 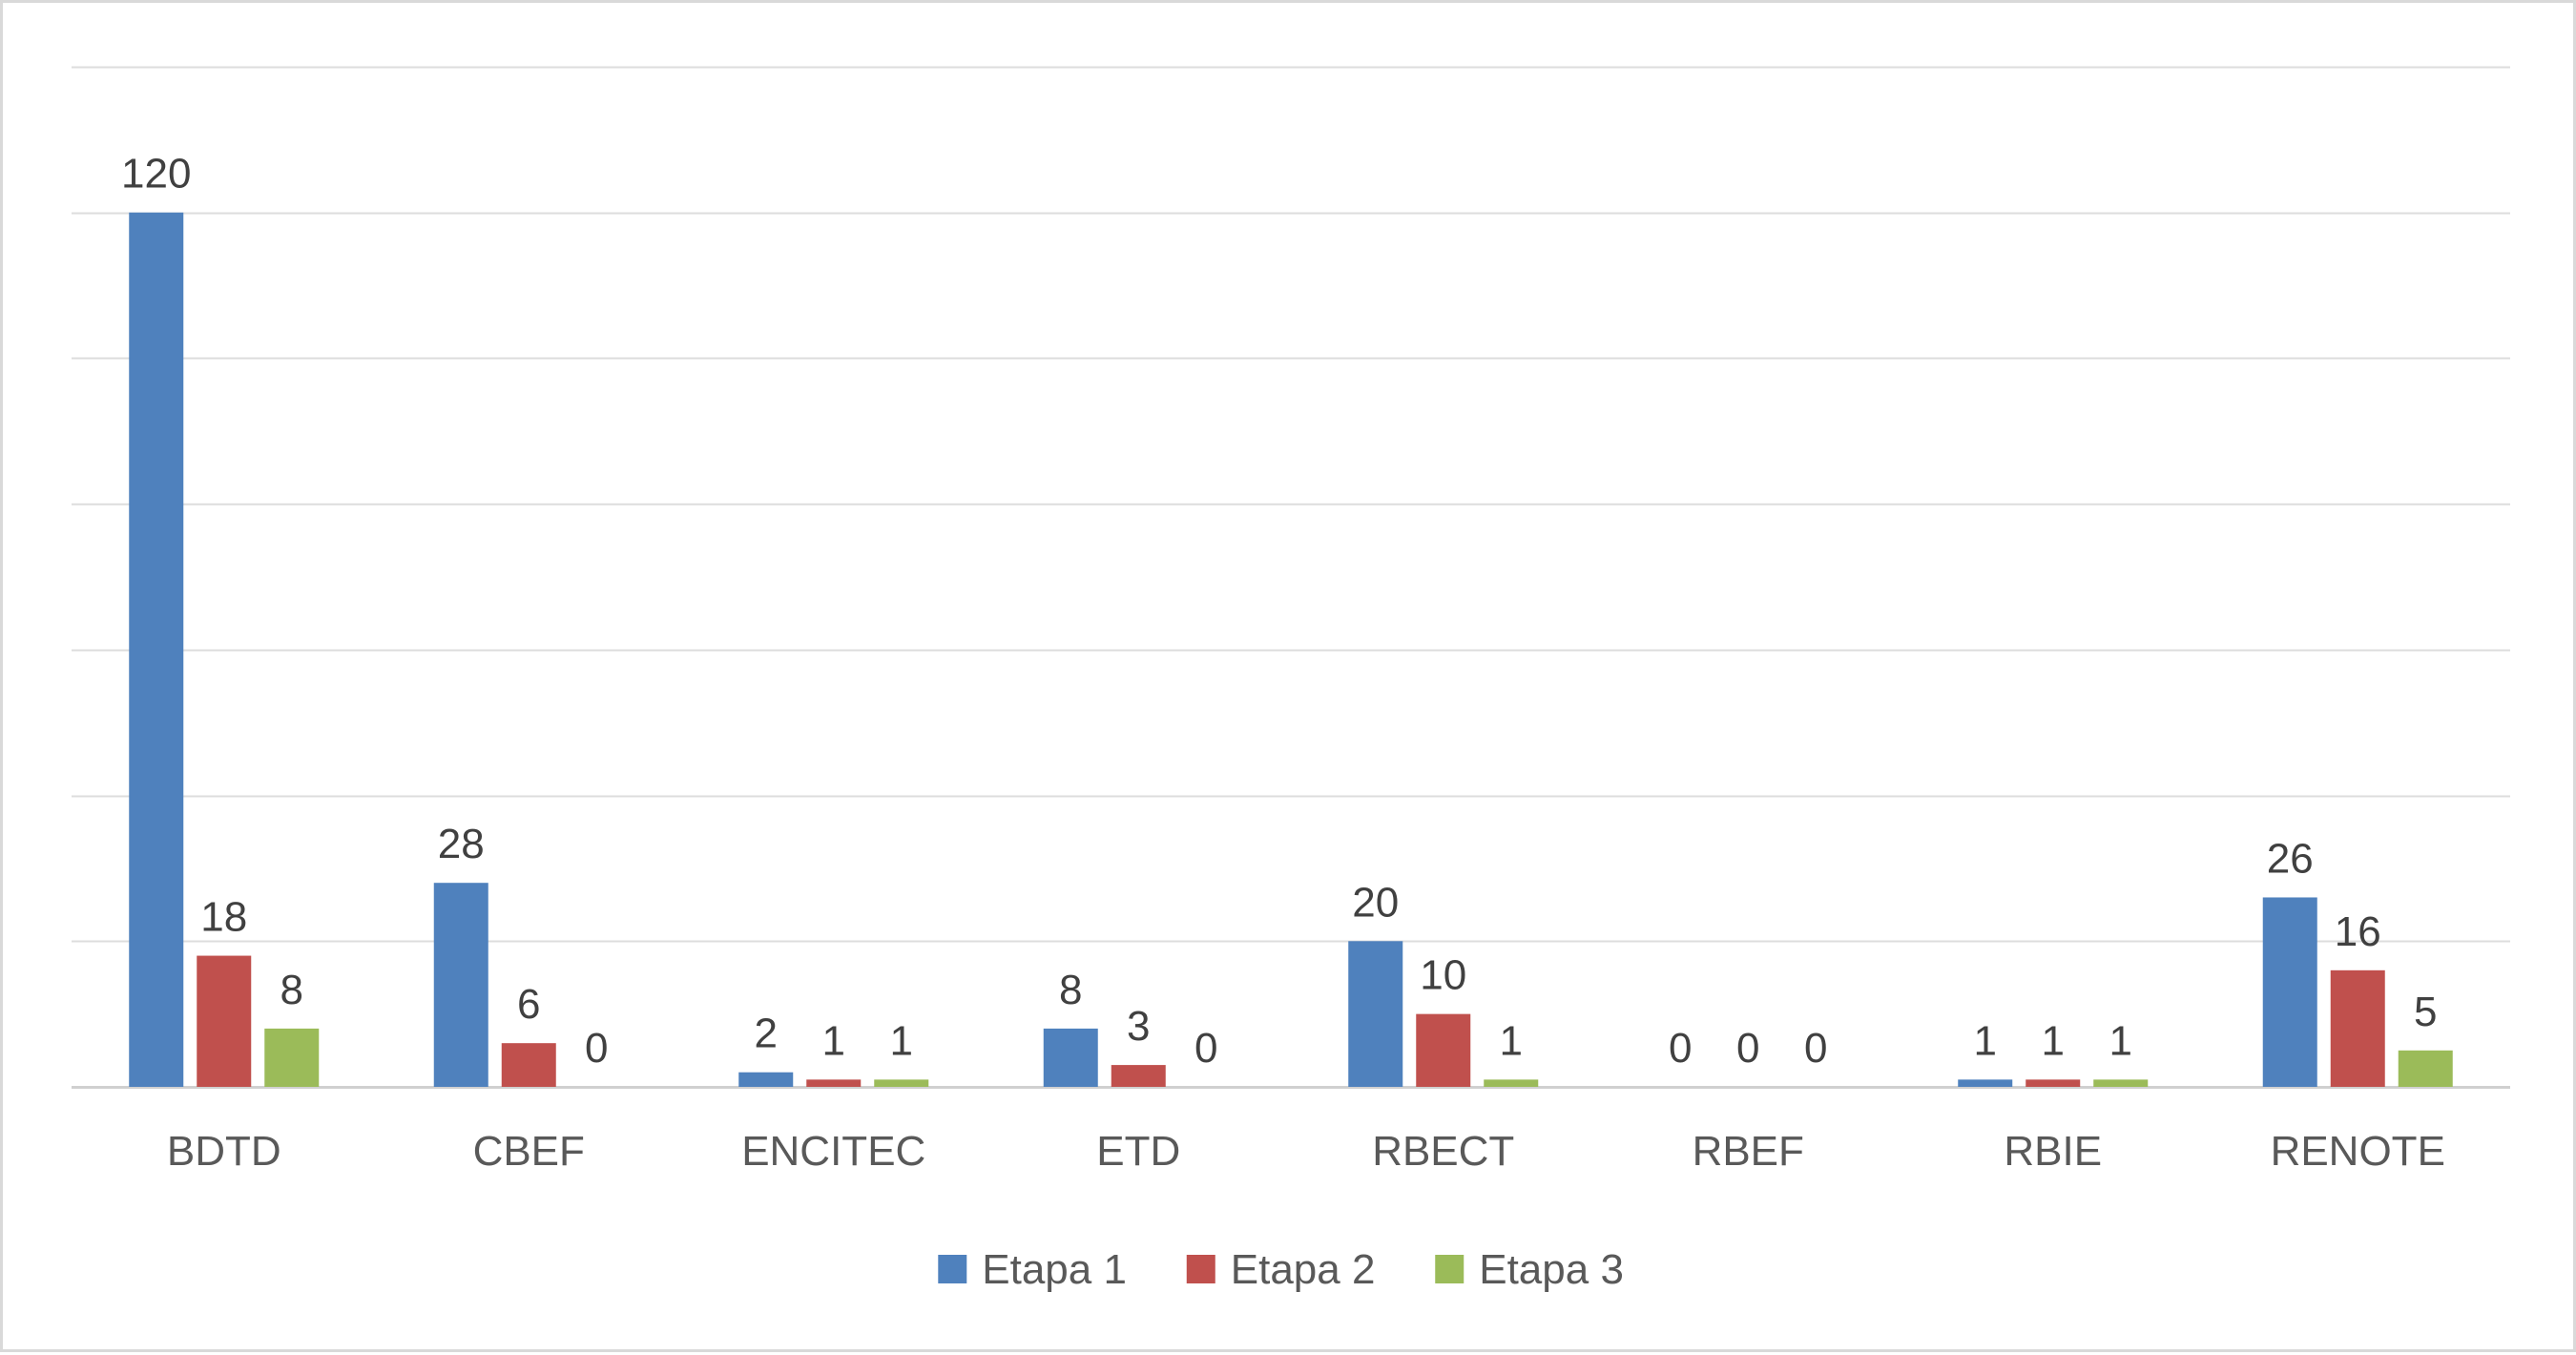 What do you see at coordinates (2290, 858) in the screenshot?
I see `data-label: 26` at bounding box center [2290, 858].